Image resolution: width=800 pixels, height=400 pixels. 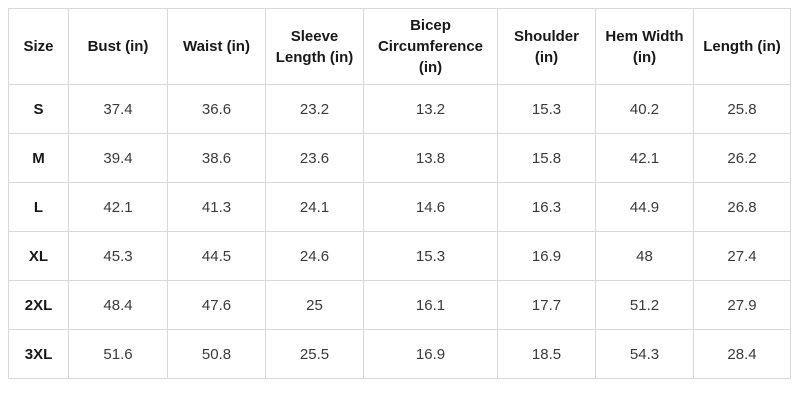 What do you see at coordinates (430, 256) in the screenshot?
I see `bicep-circumference-value: 15.3` at bounding box center [430, 256].